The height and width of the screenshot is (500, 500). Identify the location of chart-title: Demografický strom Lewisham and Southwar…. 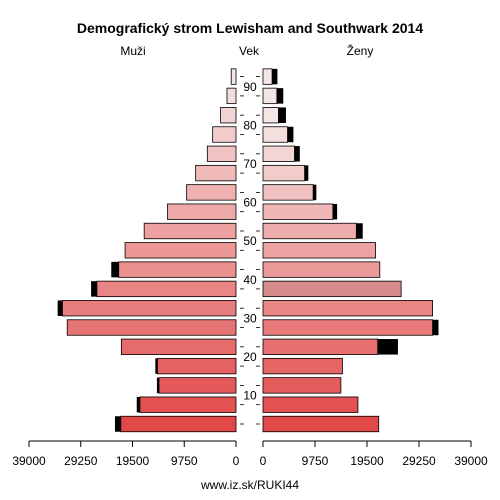
(250, 28).